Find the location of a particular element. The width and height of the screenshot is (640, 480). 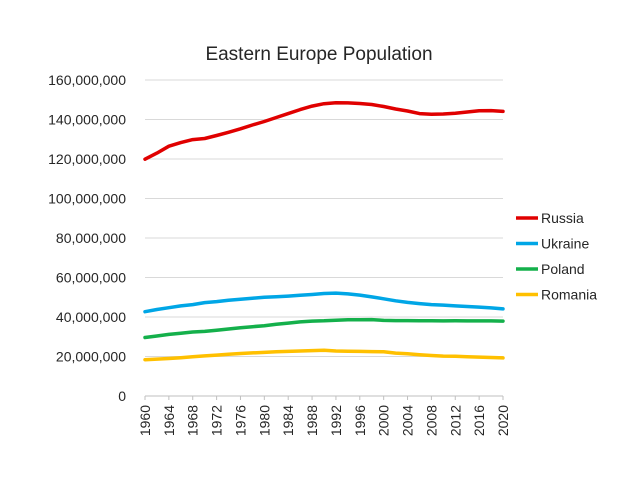

y-tick-label: 140,000,000 is located at coordinates (87, 120).